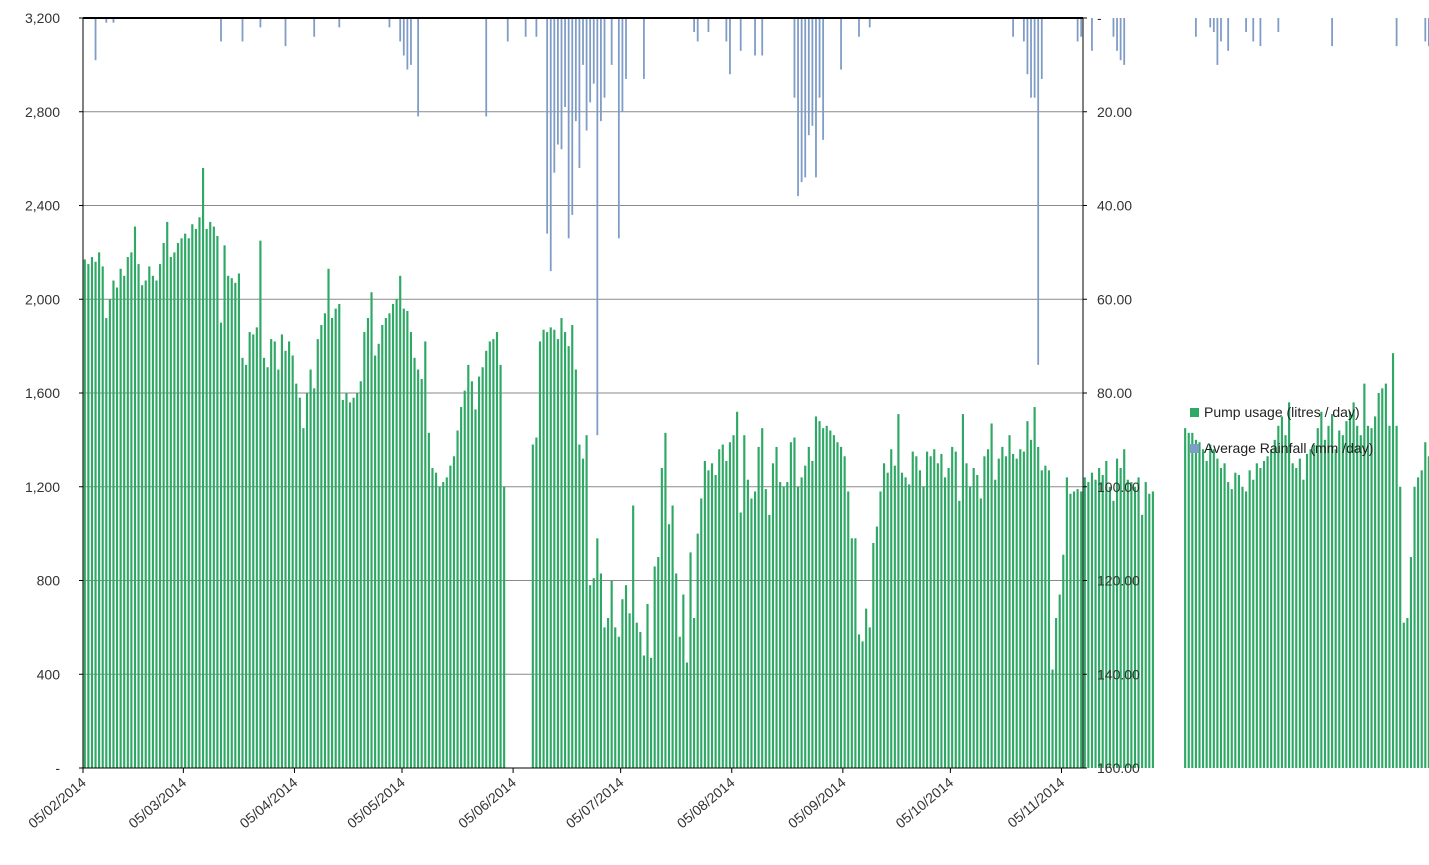  What do you see at coordinates (1114, 393) in the screenshot?
I see `right-y-tick-label: 80.00` at bounding box center [1114, 393].